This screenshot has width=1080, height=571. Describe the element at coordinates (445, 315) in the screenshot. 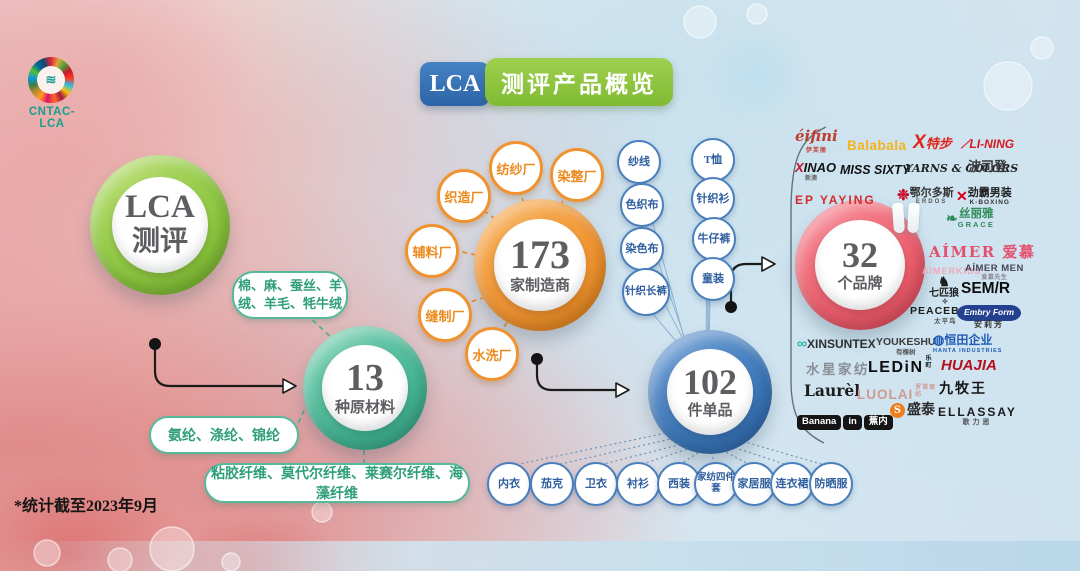

I see `factory-circle: 缝制厂` at that location.